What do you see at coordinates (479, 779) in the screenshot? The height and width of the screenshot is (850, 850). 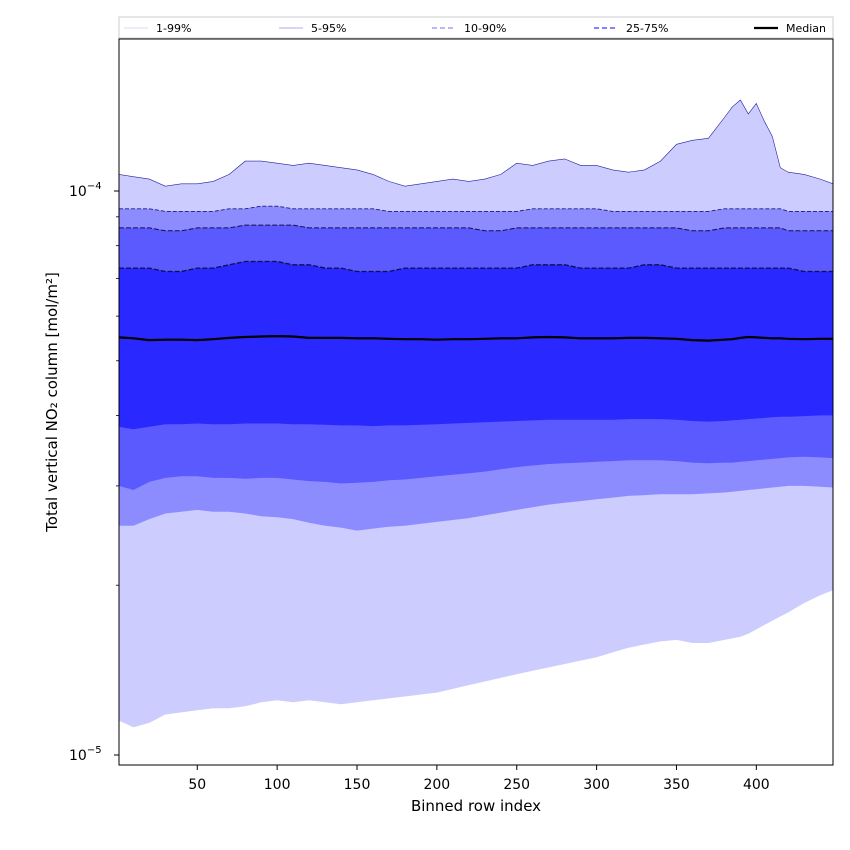 I see `x-axis-ticks: 50 100 150 200 250 300 350 400` at bounding box center [479, 779].